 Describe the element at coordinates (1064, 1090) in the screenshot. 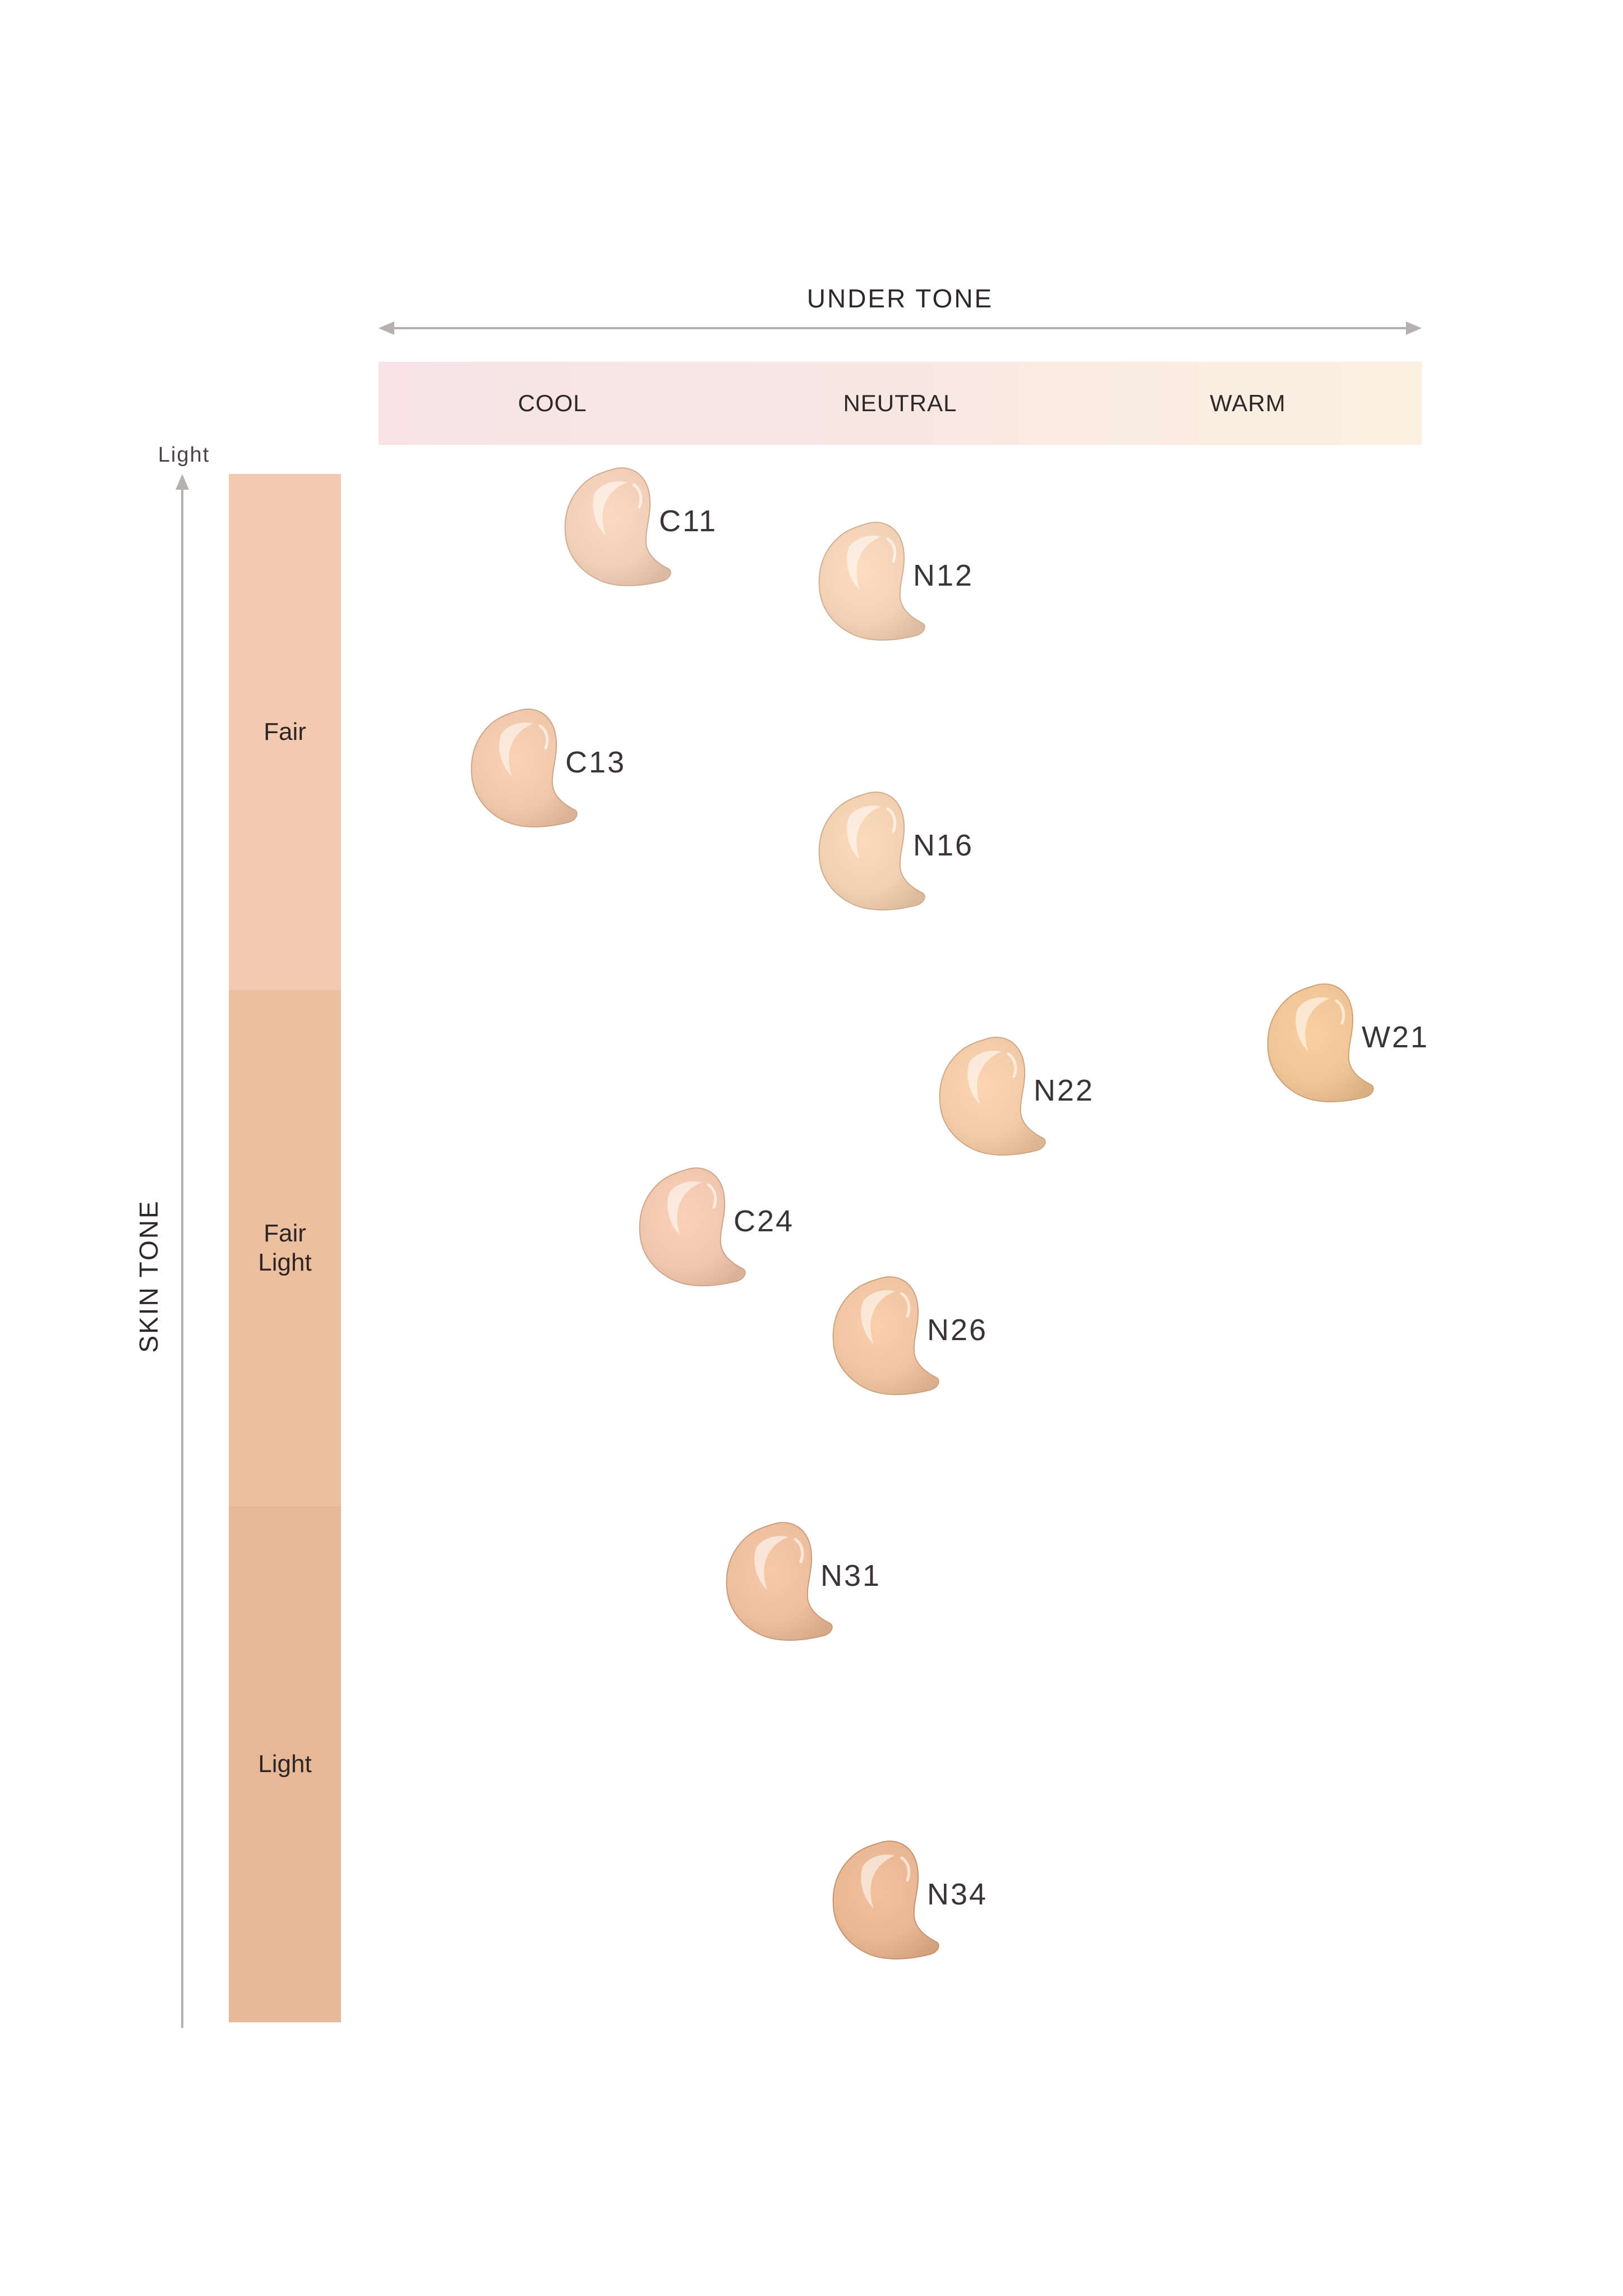

I see `shade-code: N22` at that location.